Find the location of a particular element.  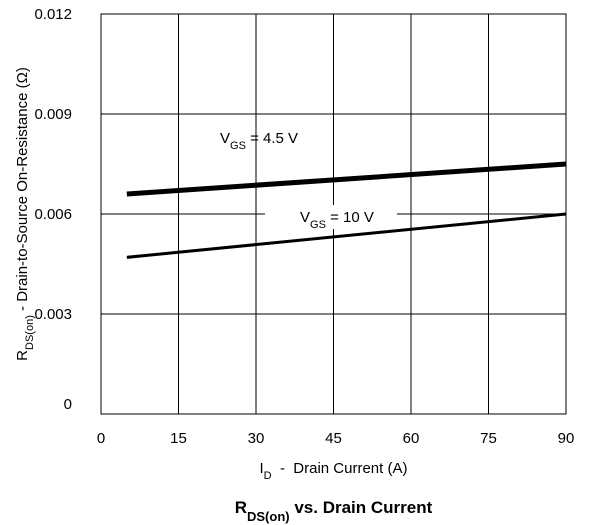

series-label-bg is located at coordinates (331, 217).